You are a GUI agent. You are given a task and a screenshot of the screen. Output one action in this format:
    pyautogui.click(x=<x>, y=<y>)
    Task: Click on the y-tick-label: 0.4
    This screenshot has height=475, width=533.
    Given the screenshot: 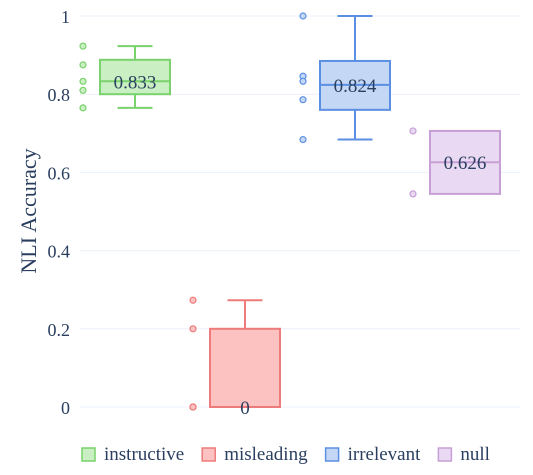 What is the action you would take?
    pyautogui.click(x=59, y=252)
    